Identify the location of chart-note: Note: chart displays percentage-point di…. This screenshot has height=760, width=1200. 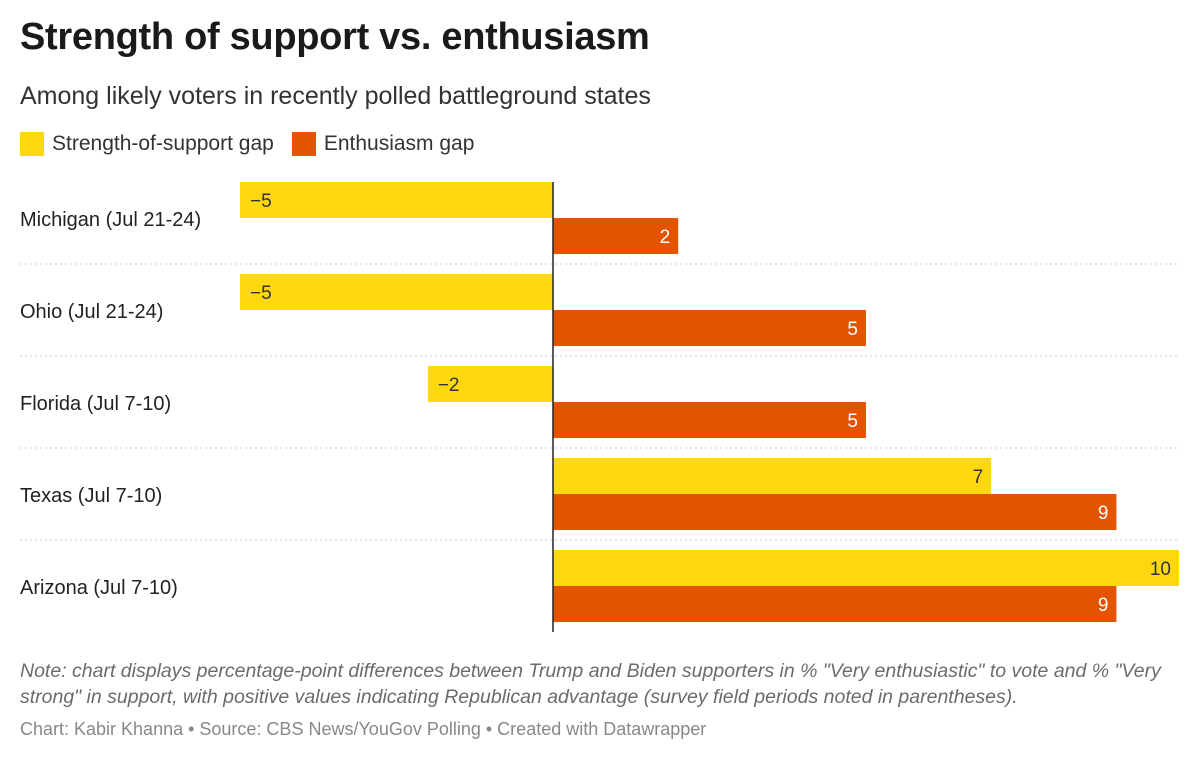
(590, 684).